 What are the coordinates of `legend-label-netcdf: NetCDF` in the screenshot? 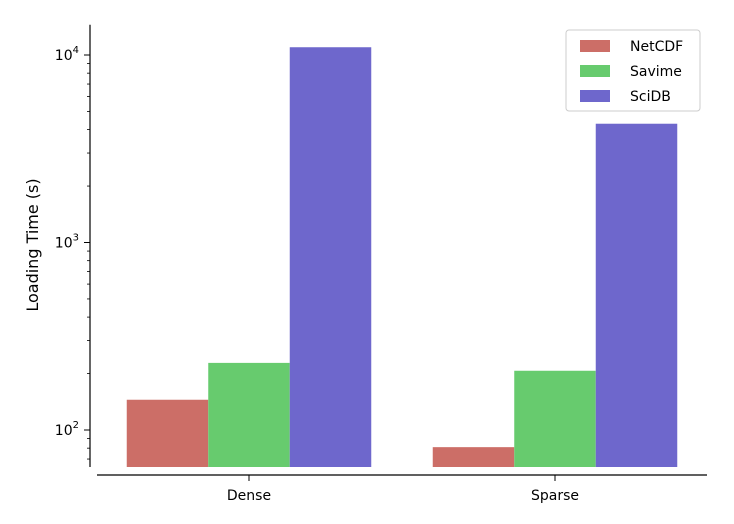 It's located at (656, 47).